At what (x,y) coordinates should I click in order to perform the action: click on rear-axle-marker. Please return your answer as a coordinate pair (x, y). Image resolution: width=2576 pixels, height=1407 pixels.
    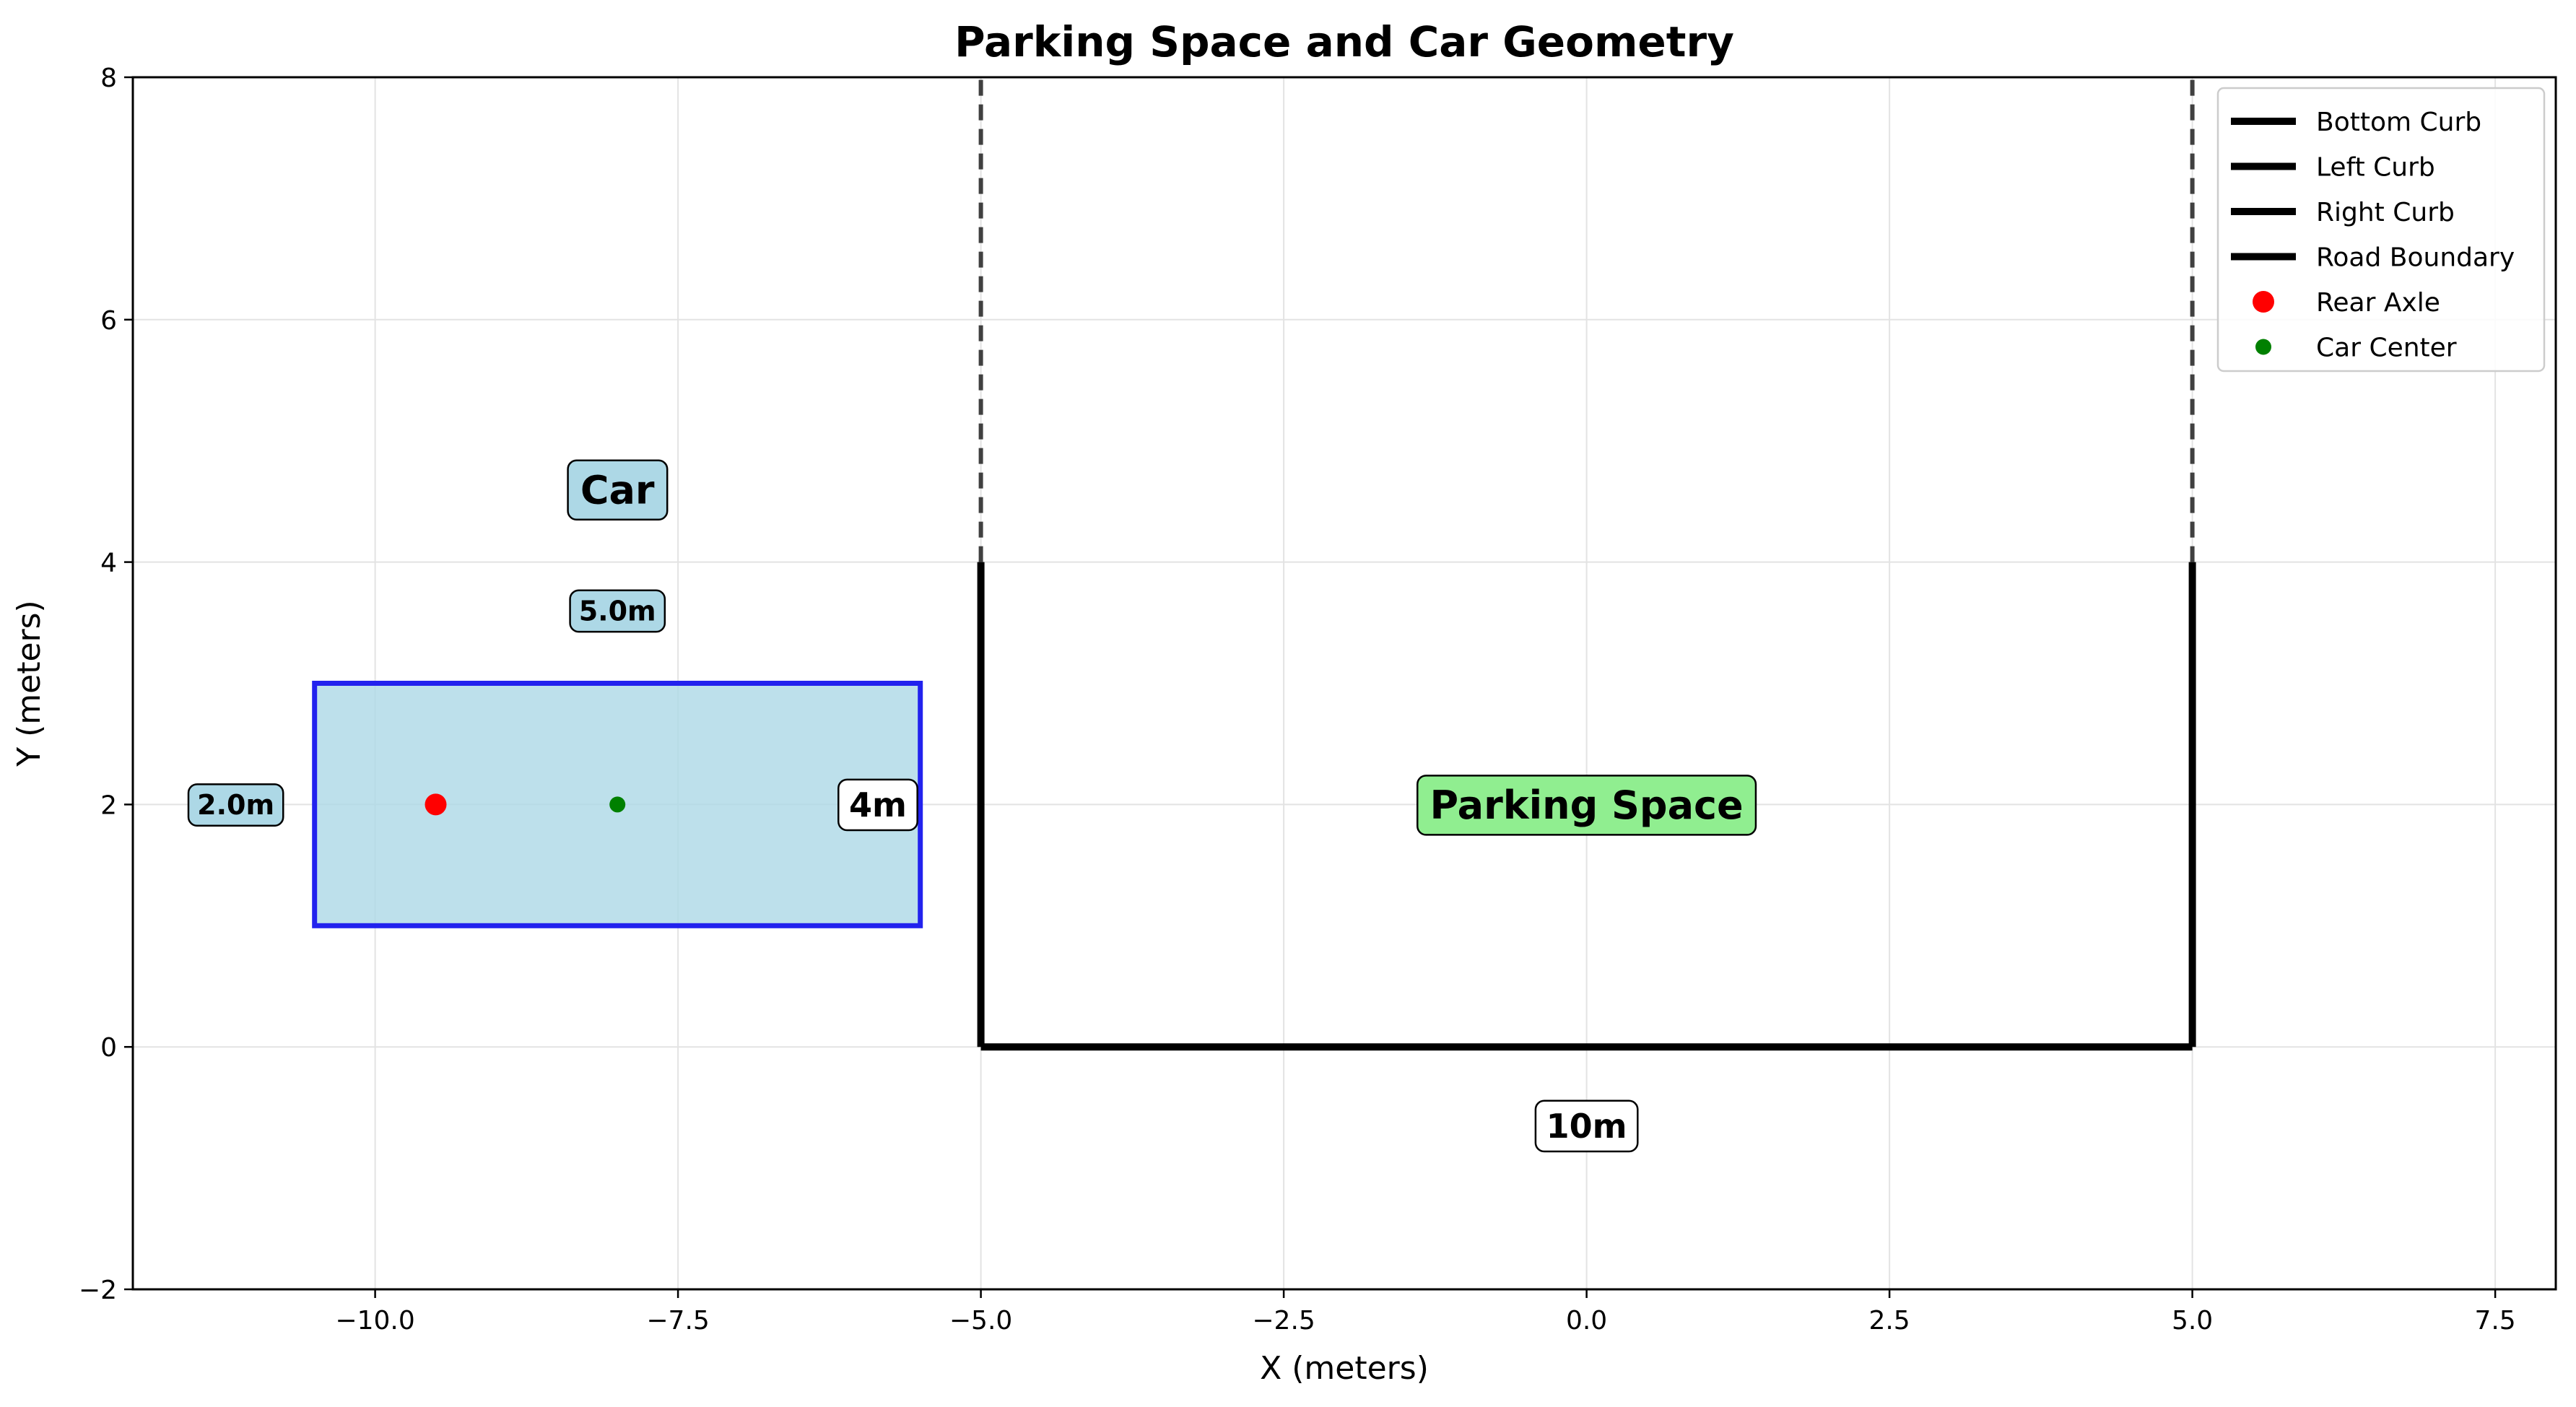
    Looking at the image, I should click on (436, 805).